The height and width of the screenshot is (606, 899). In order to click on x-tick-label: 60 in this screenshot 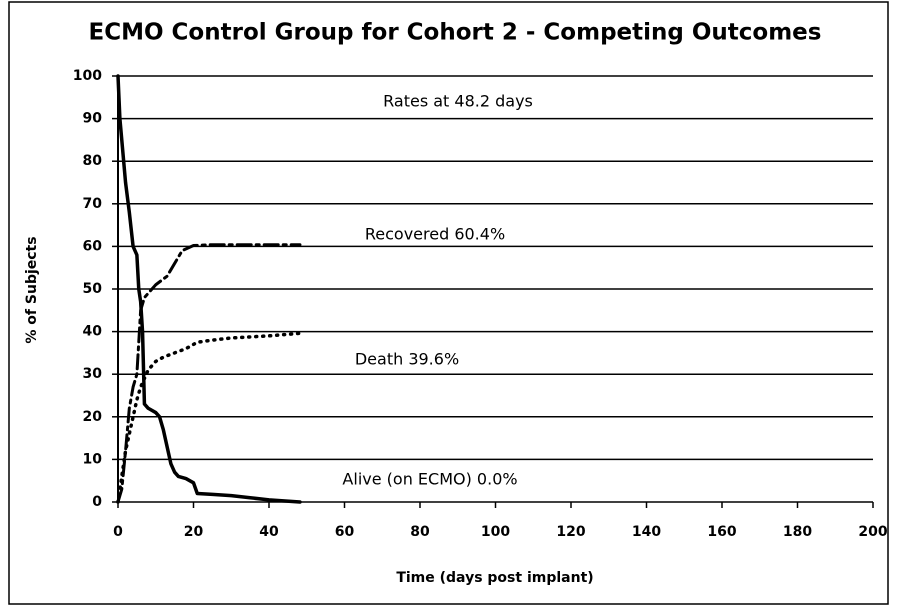, I will do `click(345, 532)`.